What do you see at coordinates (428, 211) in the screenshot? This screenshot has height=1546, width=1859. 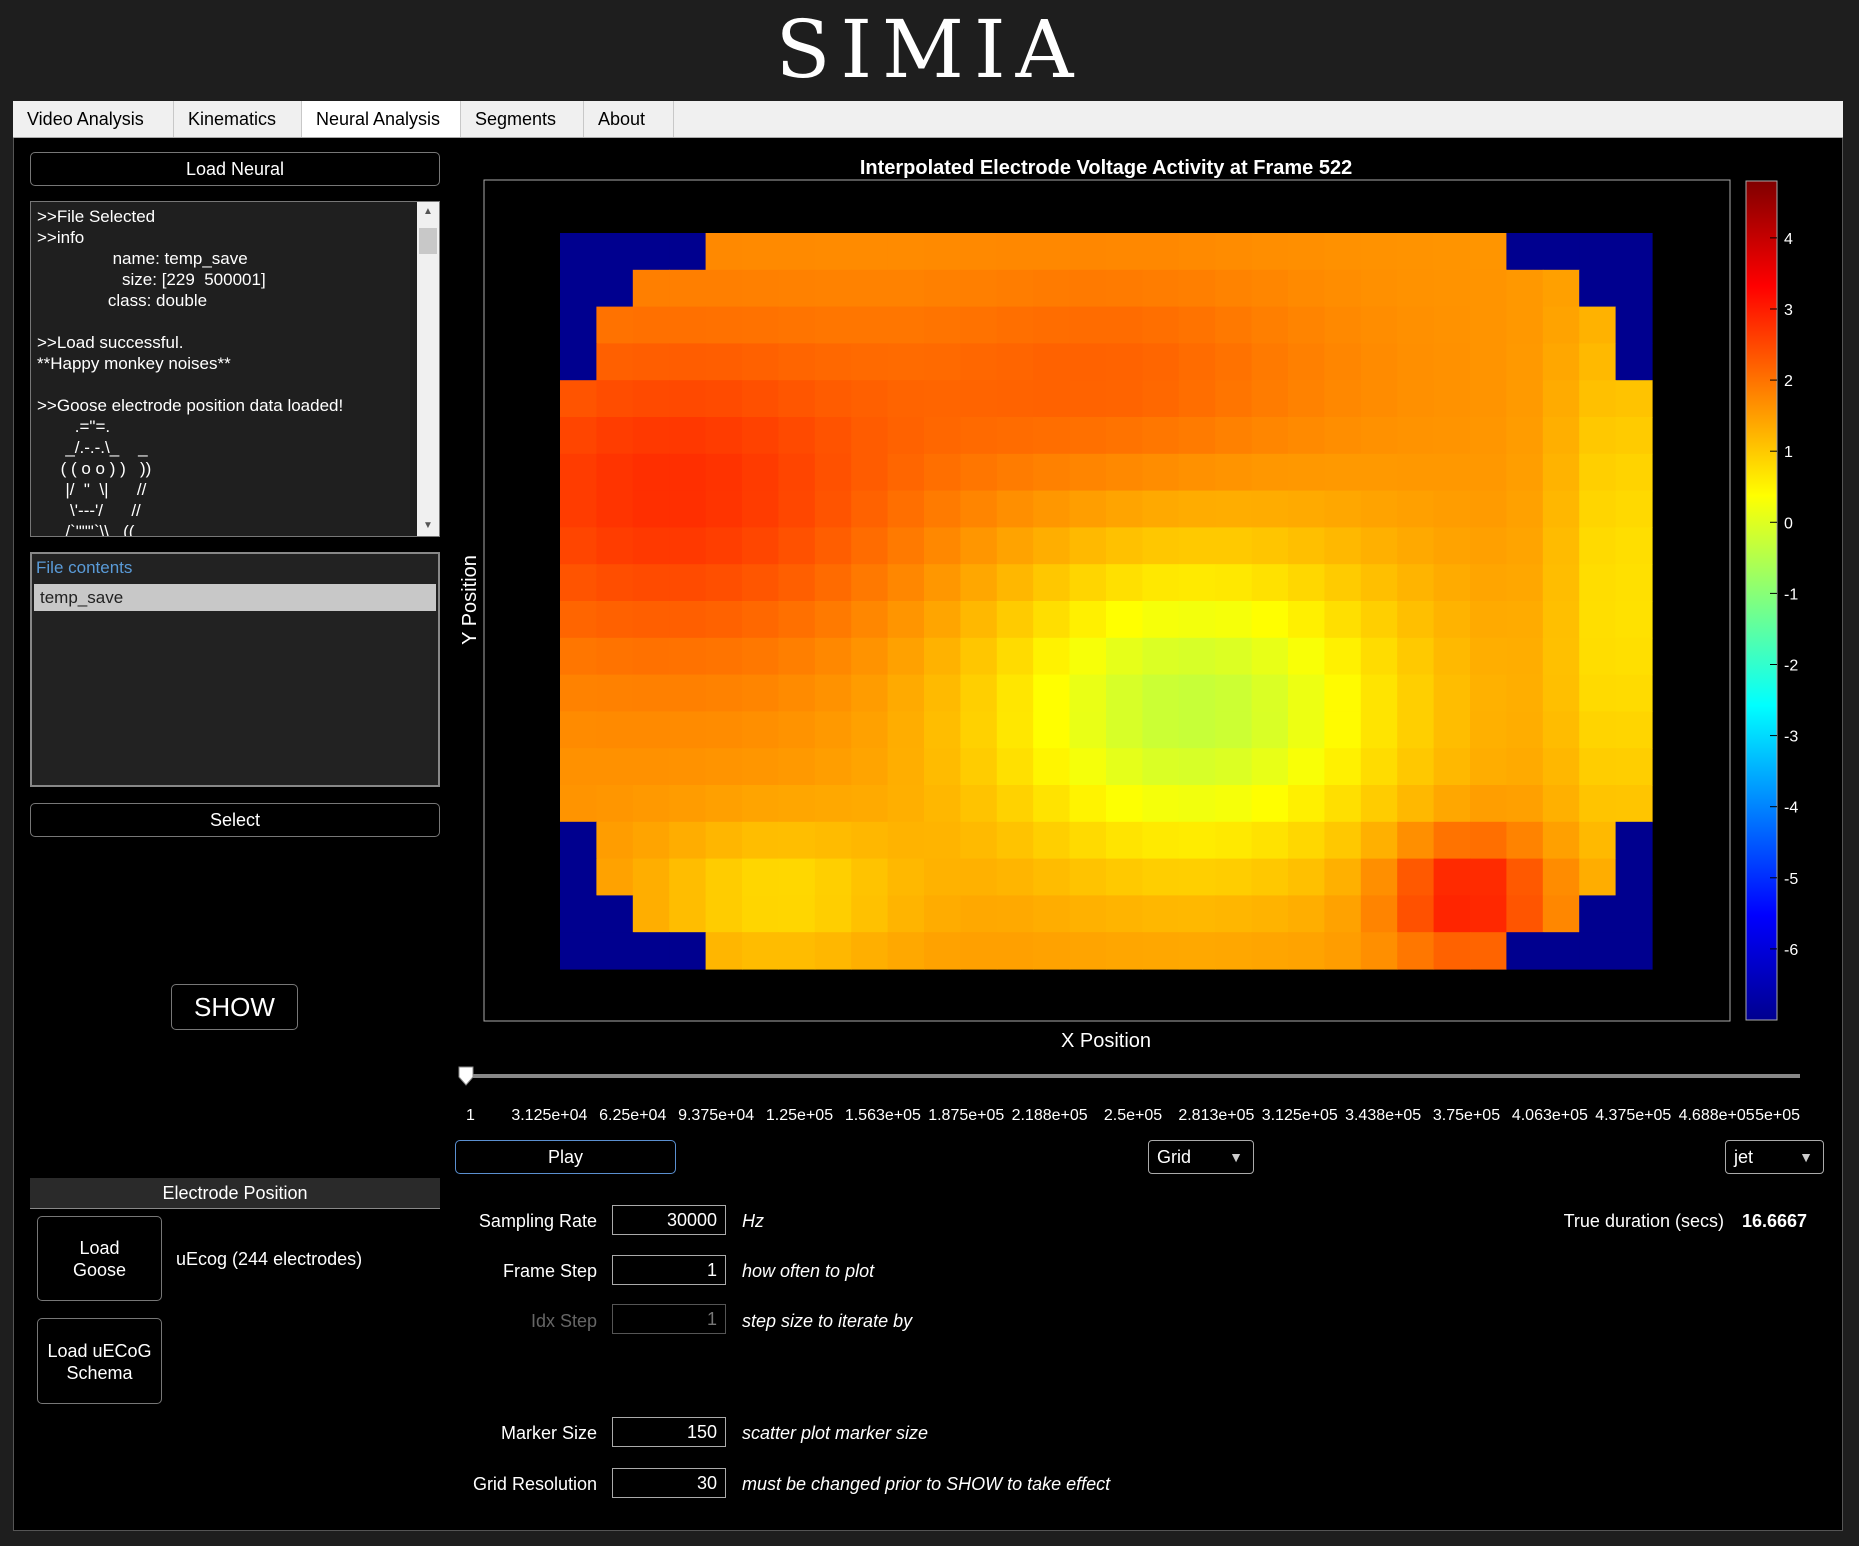 I see `scroll-up-icon: ▲` at bounding box center [428, 211].